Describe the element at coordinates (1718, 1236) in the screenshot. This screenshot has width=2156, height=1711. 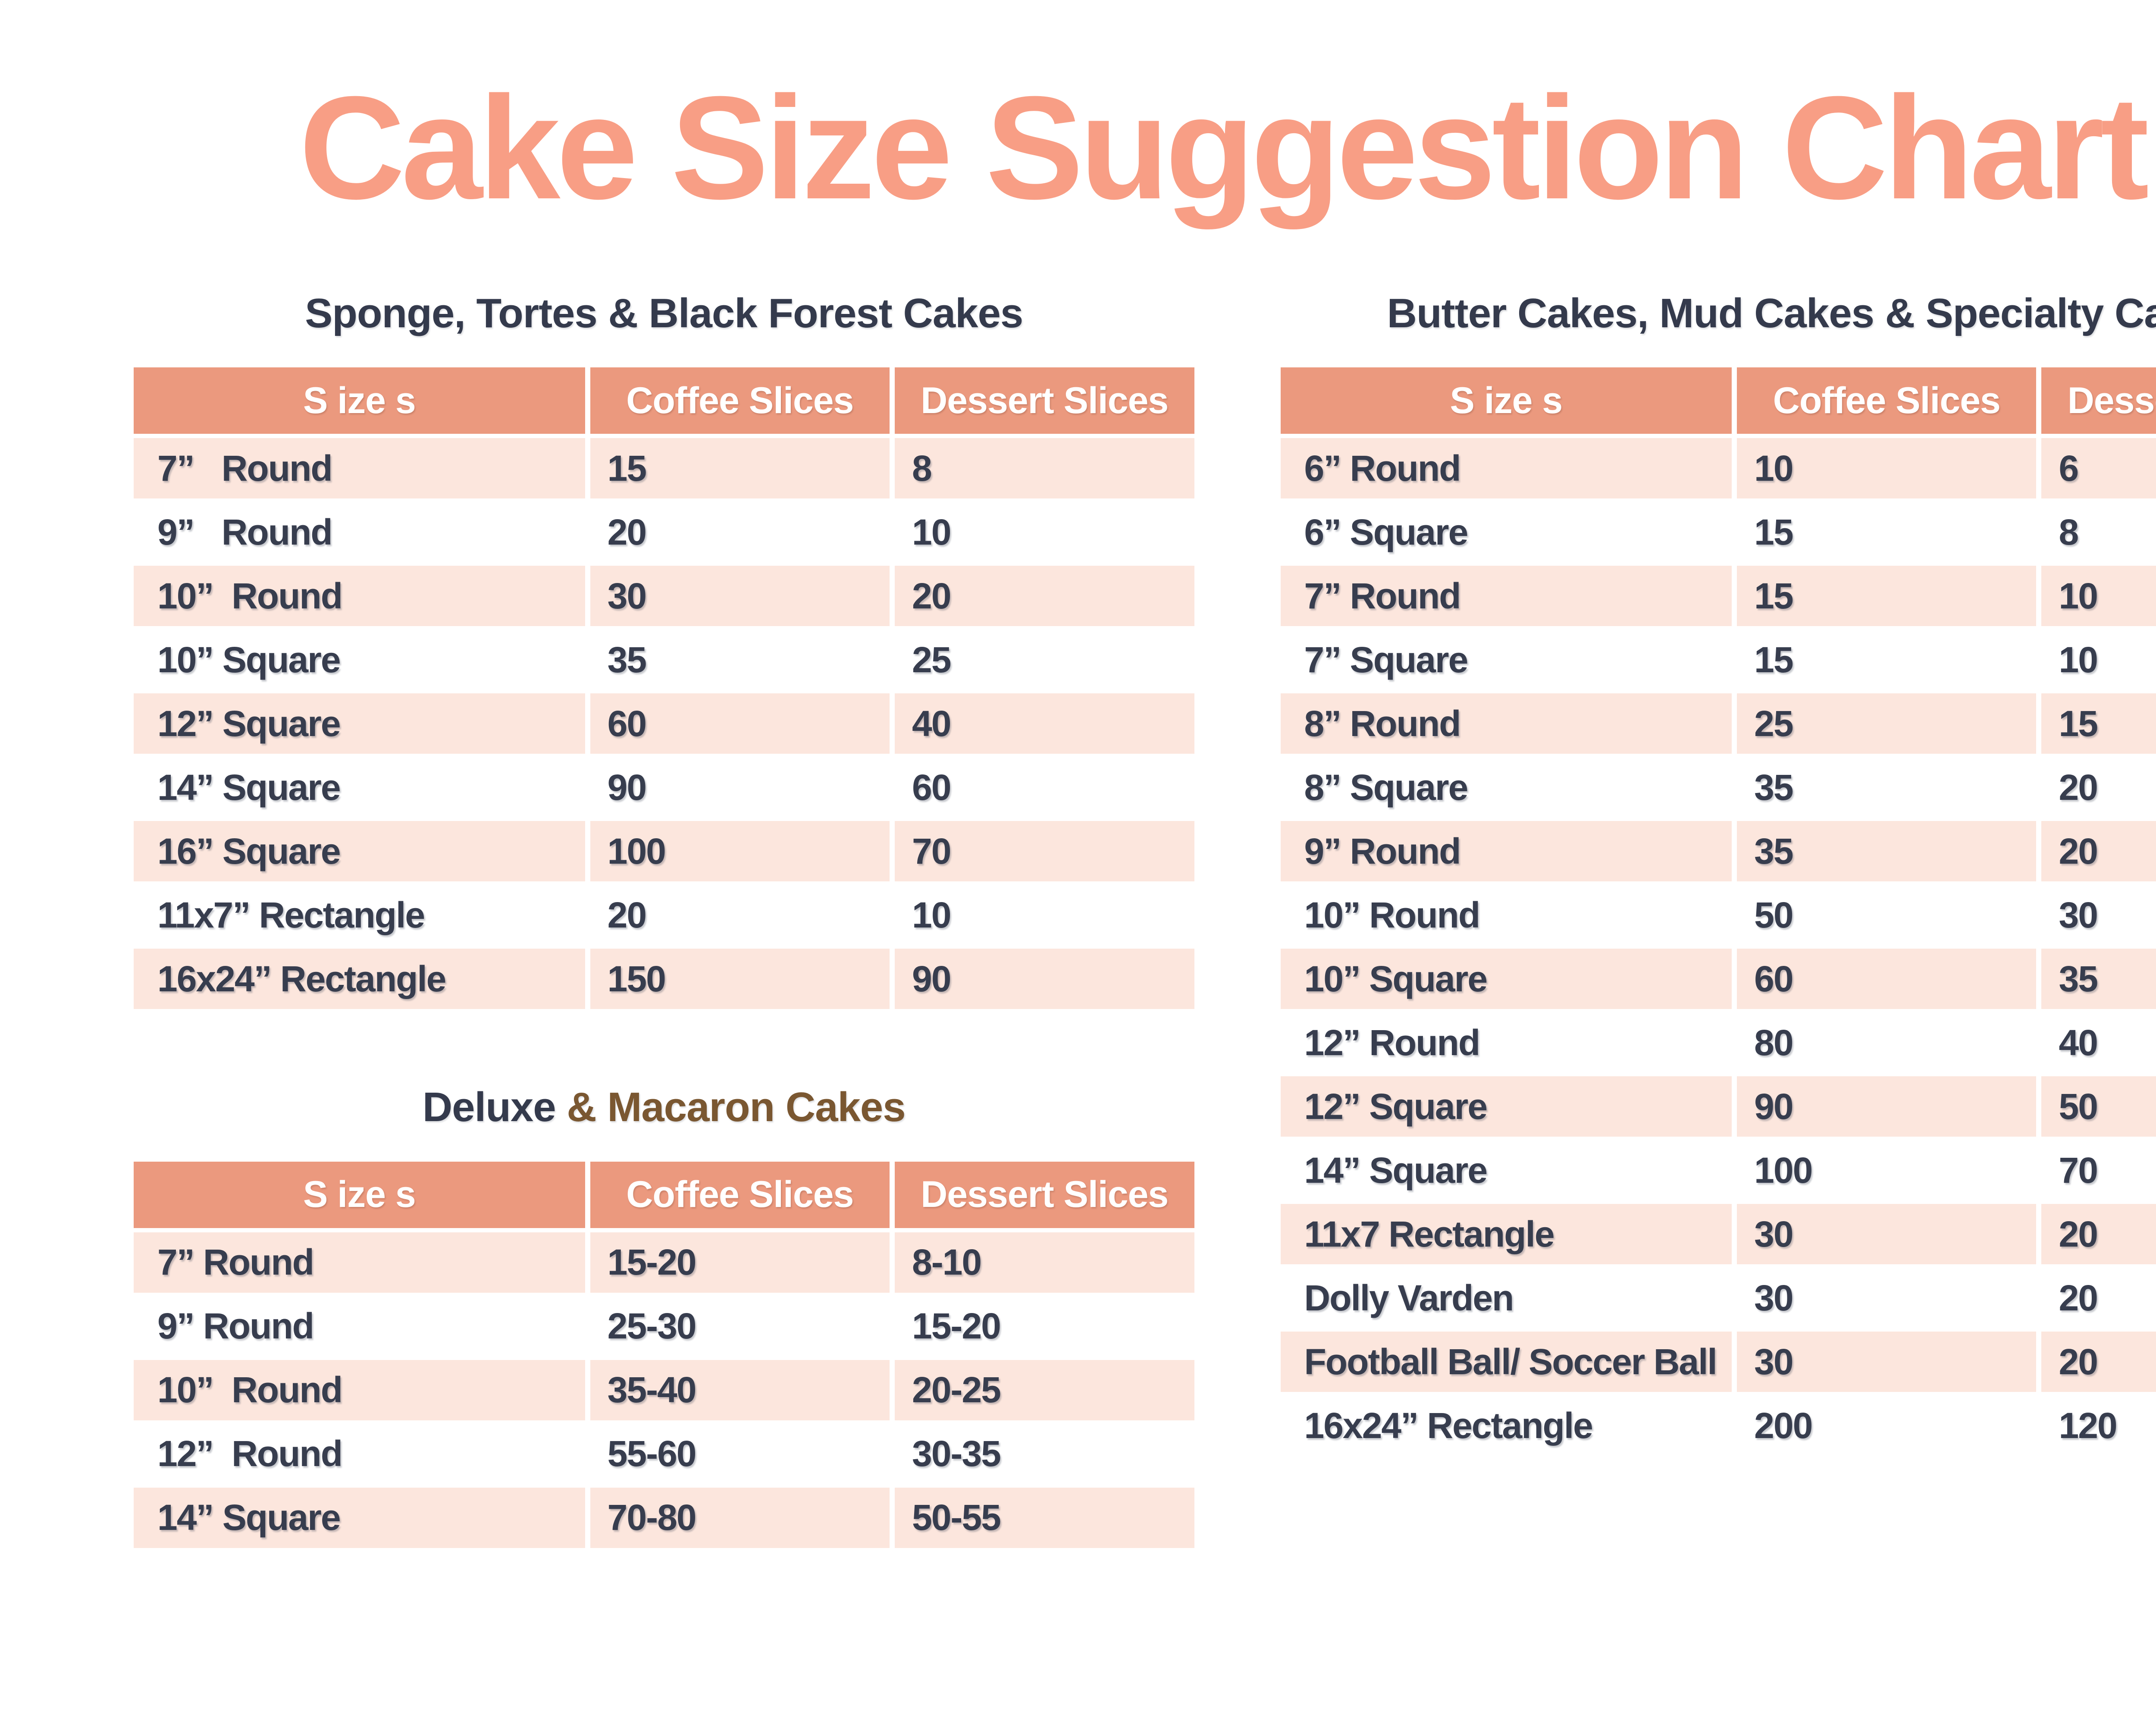
I see `table-row: 11x7 Rectangle 30 20` at that location.